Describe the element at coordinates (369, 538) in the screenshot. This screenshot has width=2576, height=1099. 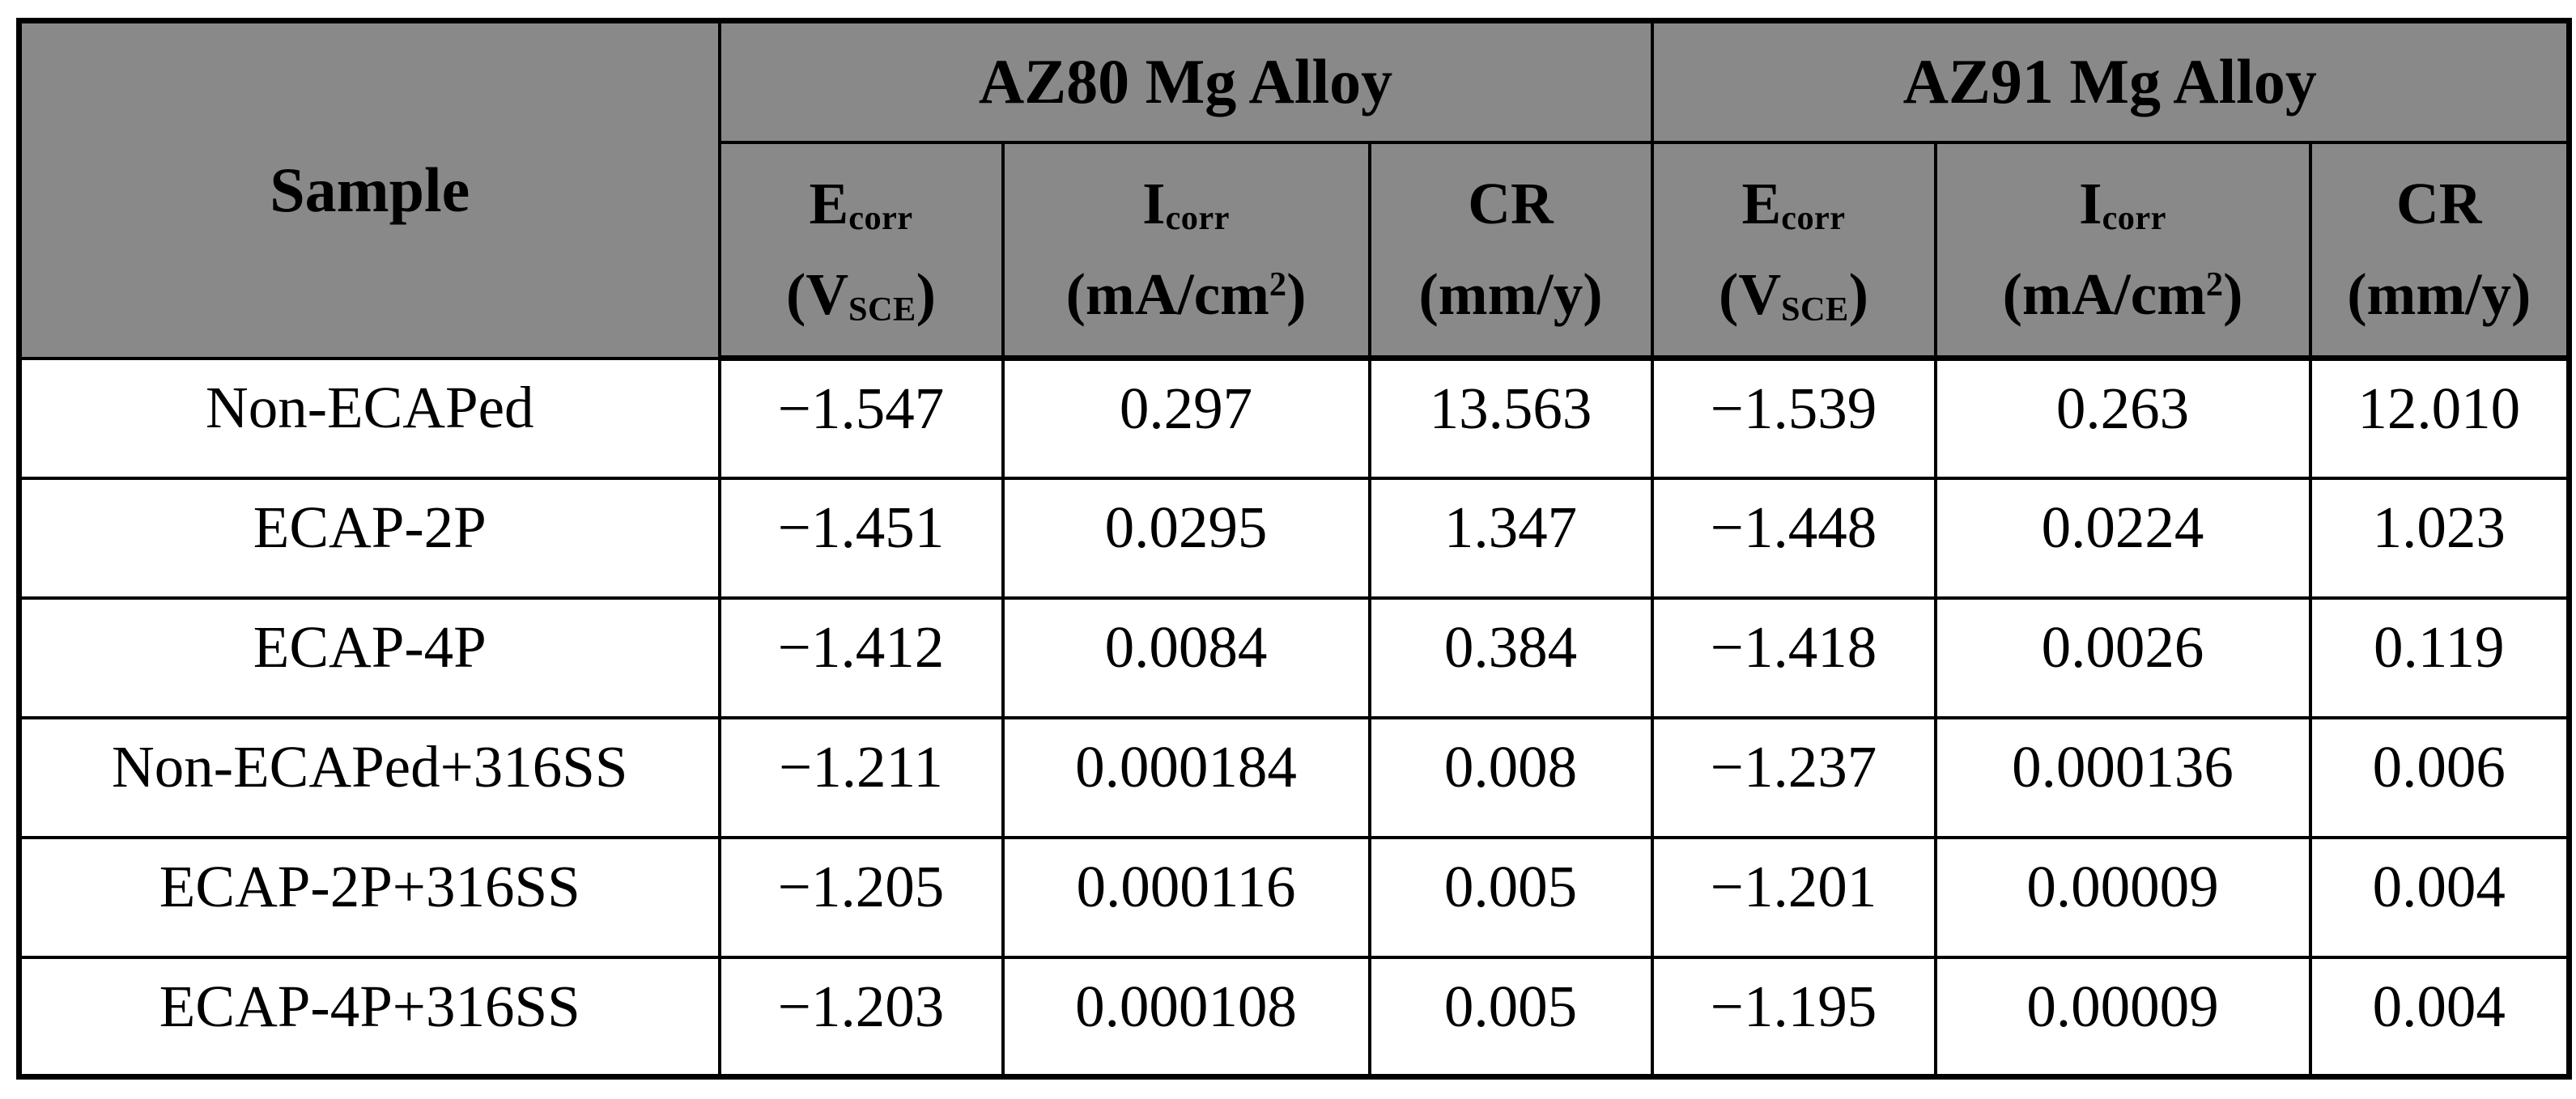
I see `cell-sample: ECAP-2P` at that location.